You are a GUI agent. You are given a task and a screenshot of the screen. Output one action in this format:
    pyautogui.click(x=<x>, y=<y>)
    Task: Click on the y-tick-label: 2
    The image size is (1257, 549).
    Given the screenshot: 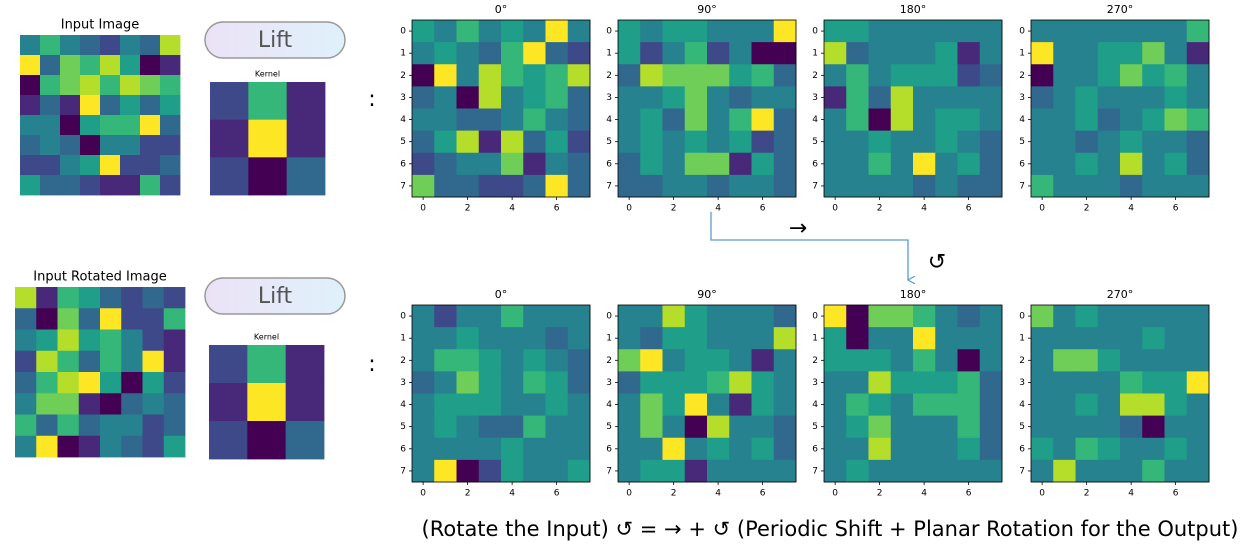 What is the action you would take?
    pyautogui.click(x=815, y=361)
    